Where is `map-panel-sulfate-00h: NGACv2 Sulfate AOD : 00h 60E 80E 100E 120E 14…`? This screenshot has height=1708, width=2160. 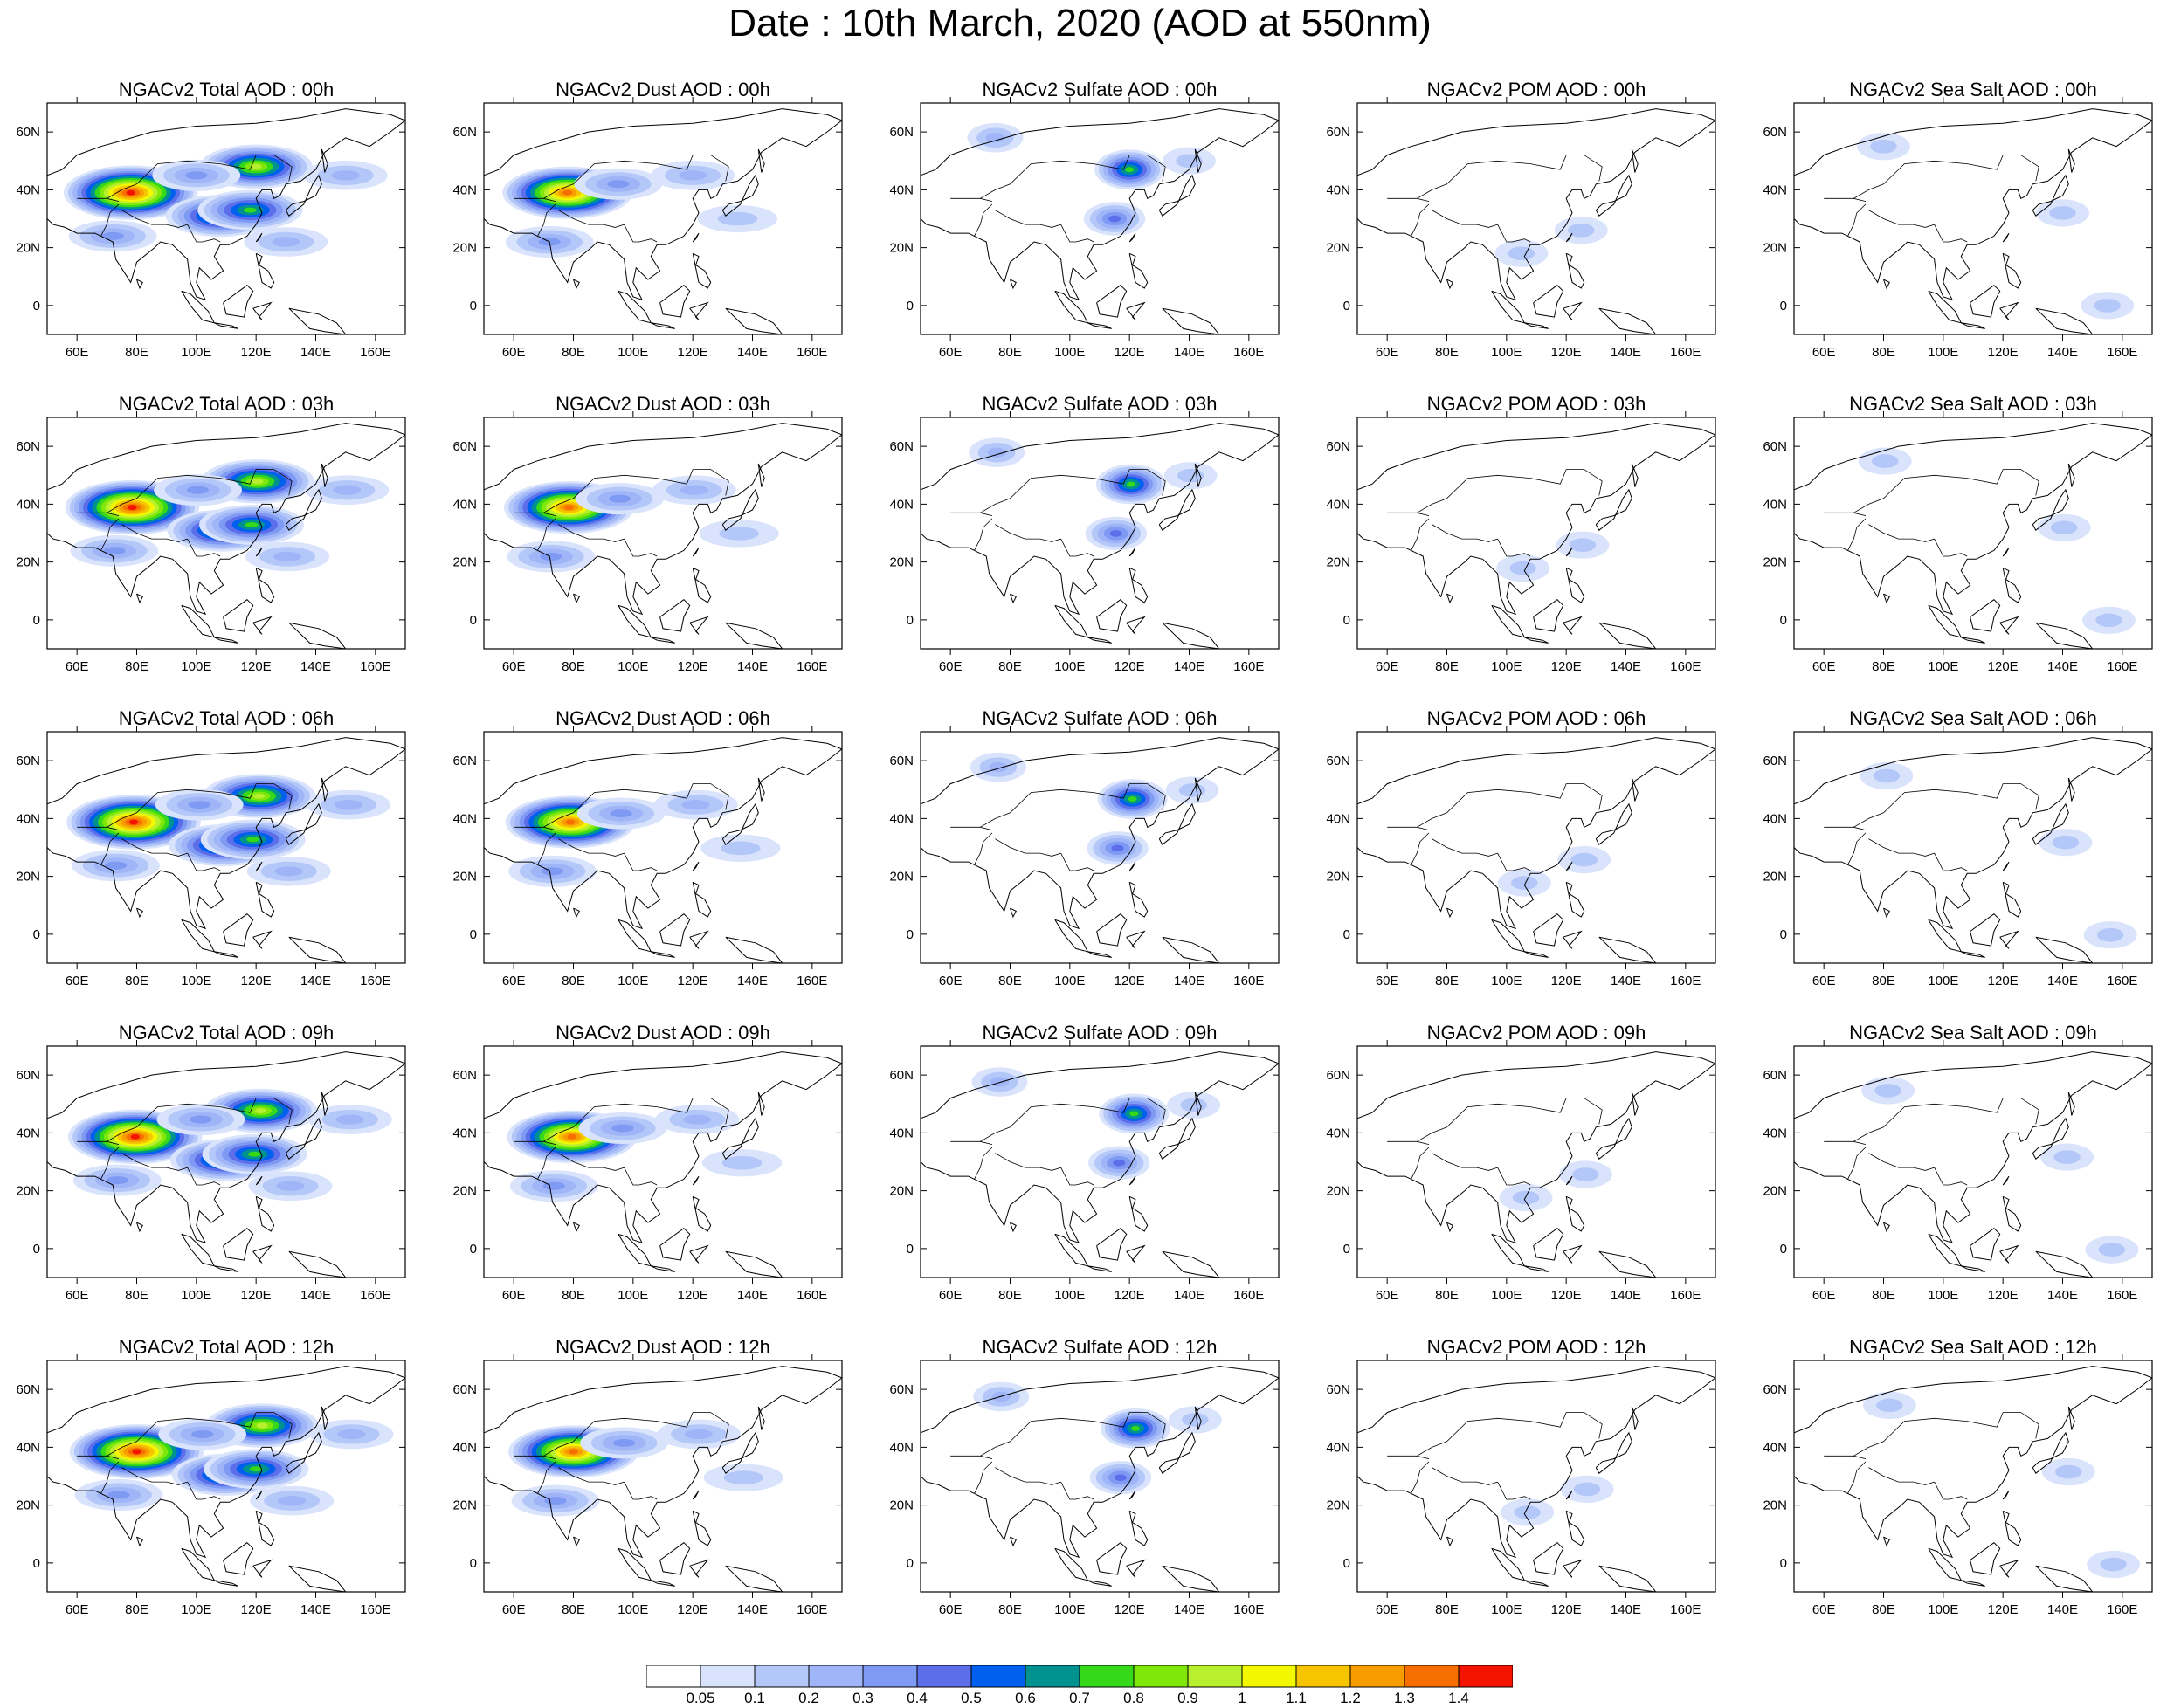
map-panel-sulfate-00h: NGACv2 Sulfate AOD : 00h 60E 80E 100E 120E 14… is located at coordinates (1123, 223).